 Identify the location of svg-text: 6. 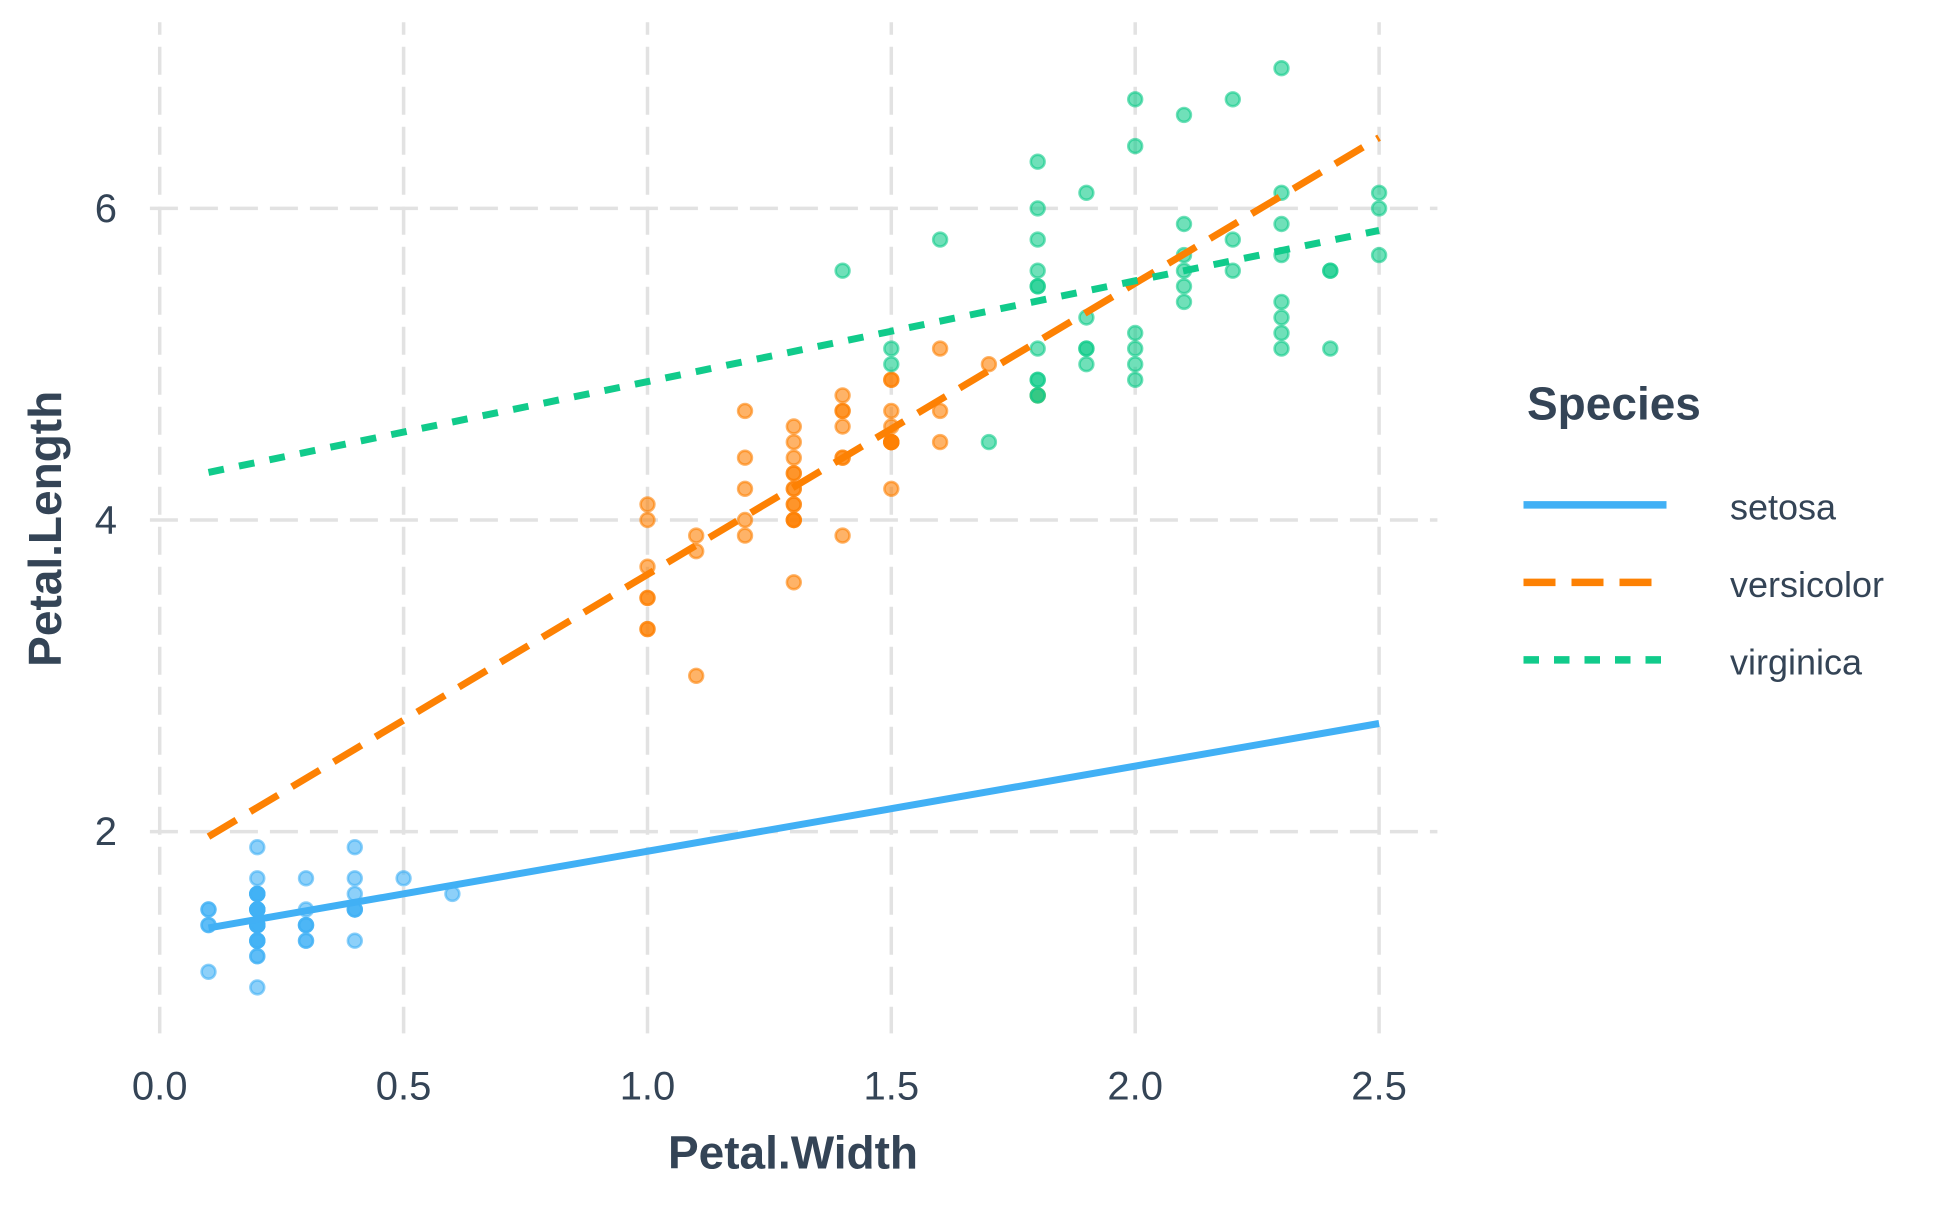
(106, 209).